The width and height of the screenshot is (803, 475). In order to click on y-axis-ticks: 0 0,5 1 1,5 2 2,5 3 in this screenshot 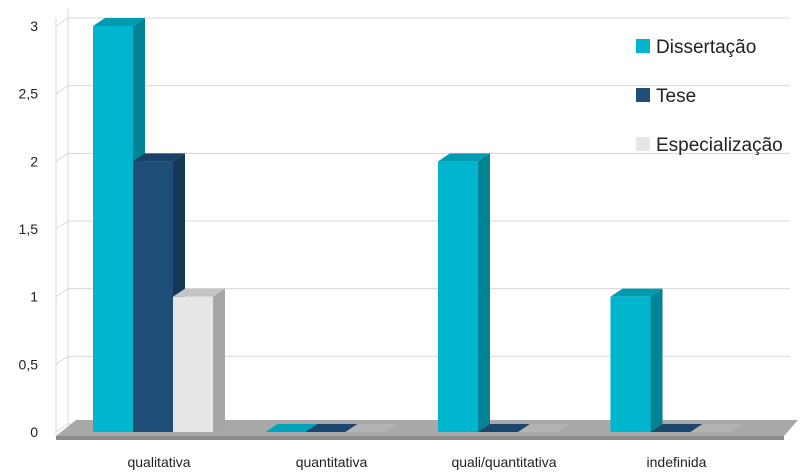, I will do `click(29, 229)`.